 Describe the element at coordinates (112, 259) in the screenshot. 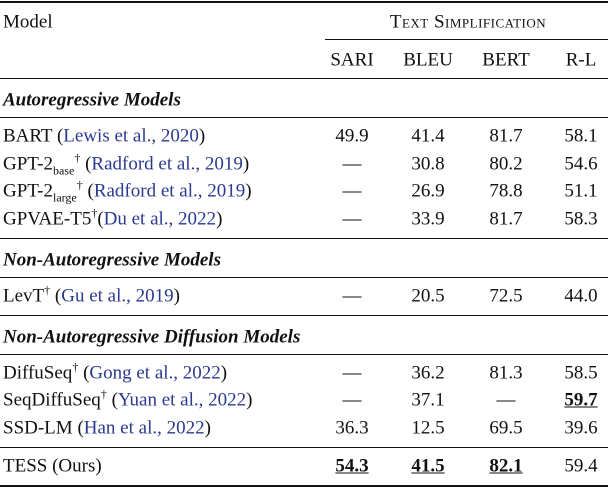

I see `section-title: Non-Autoregressive Models` at that location.